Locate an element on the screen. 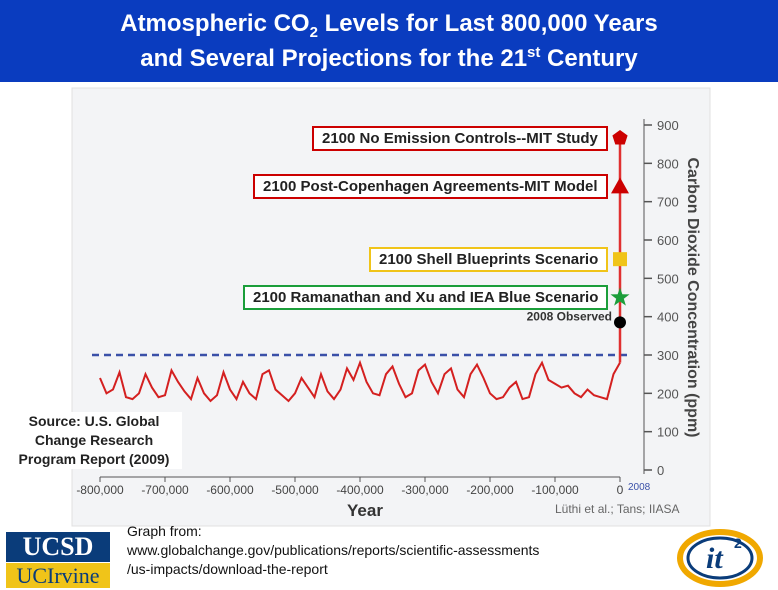 Image resolution: width=778 pixels, height=590 pixels. projection-marker-triangle is located at coordinates (620, 185).